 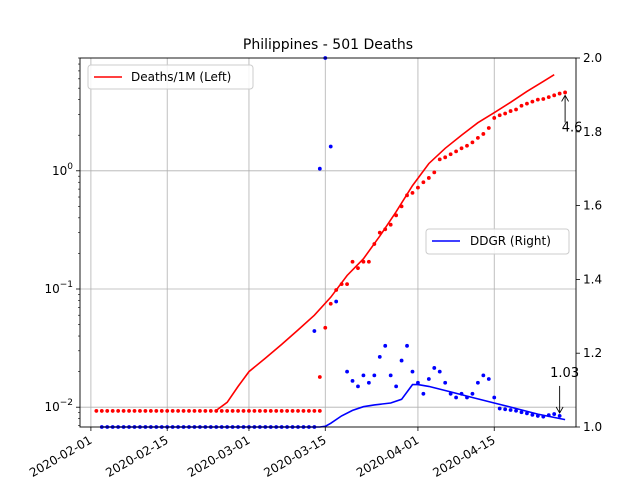 I want to click on y-left-tick-label: 10⁻¹, so click(x=58, y=288).